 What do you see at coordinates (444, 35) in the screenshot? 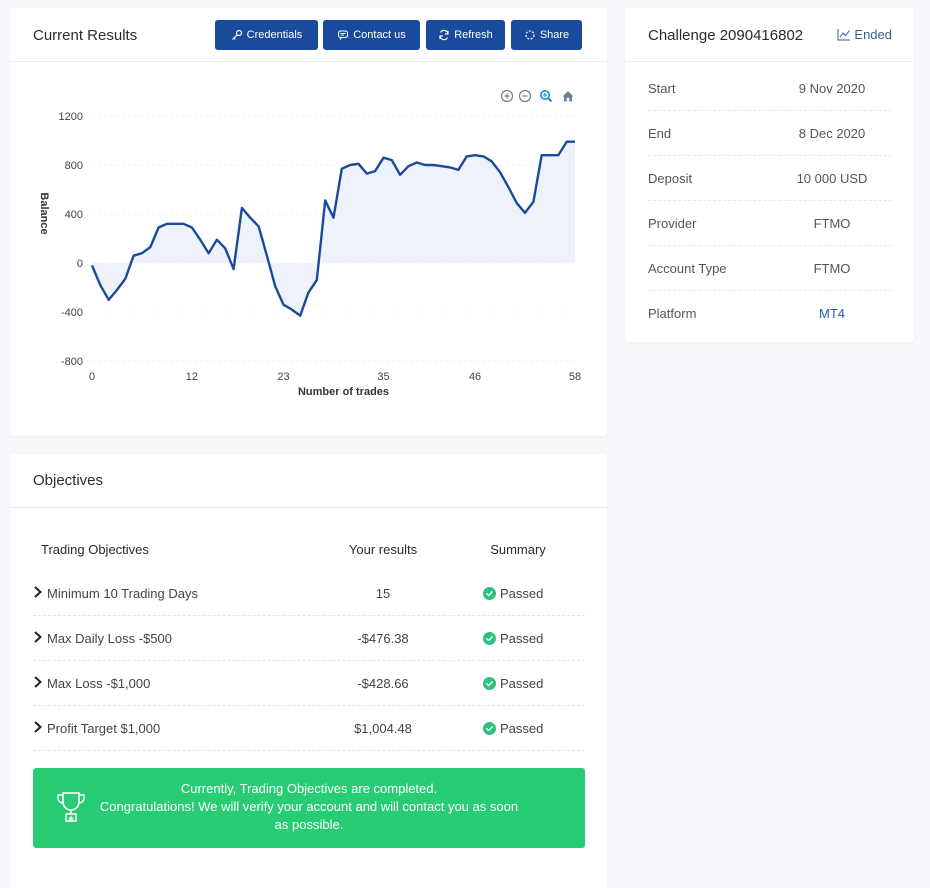
I see `refresh-icon` at bounding box center [444, 35].